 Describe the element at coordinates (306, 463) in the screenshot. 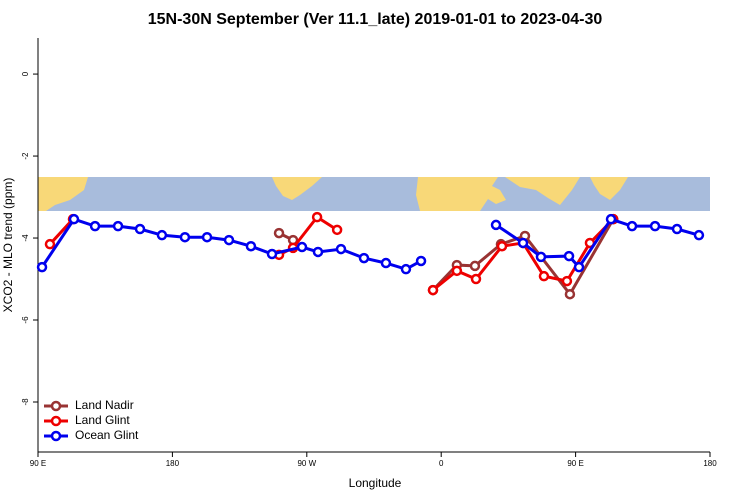

I see `x-tick-label: 90 W` at that location.